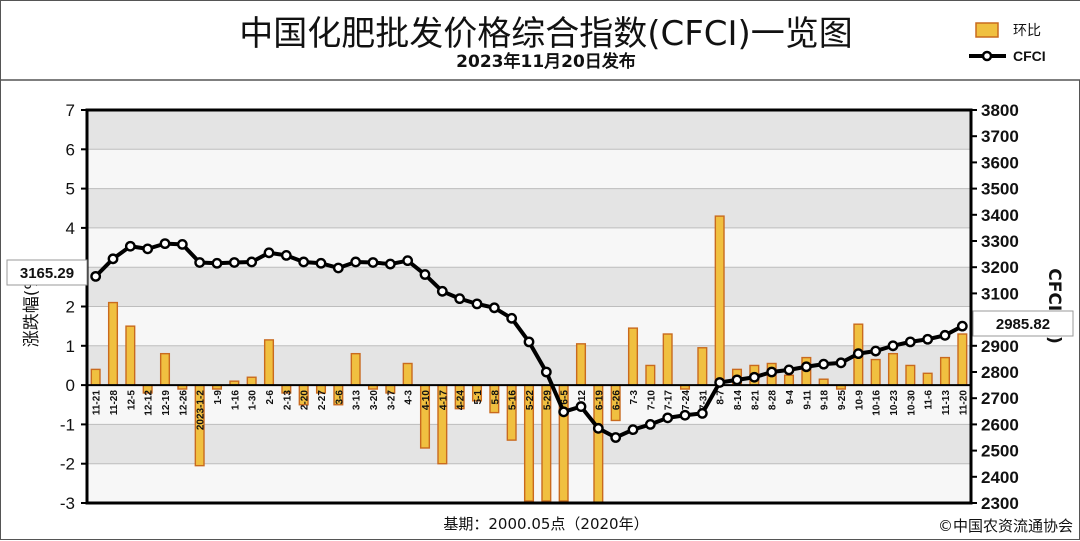  What do you see at coordinates (1000, 346) in the screenshot?
I see `right-tick-label: 2900` at bounding box center [1000, 346].